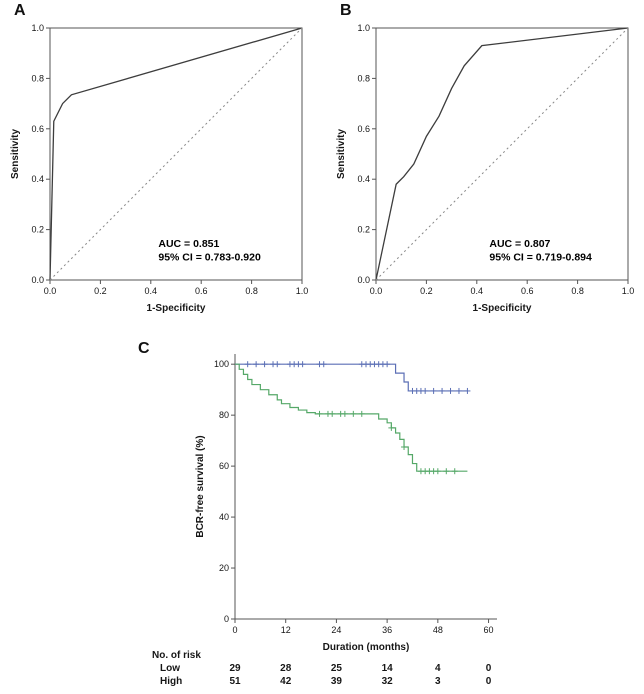  Describe the element at coordinates (221, 364) in the screenshot. I see `svg-text: 100` at that location.